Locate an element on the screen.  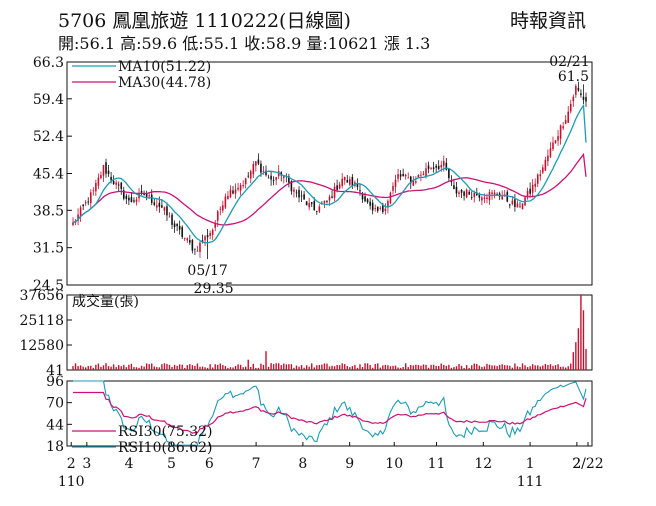
rsi-legend-label-rsi30: RSI30(75.32) is located at coordinates (165, 432).